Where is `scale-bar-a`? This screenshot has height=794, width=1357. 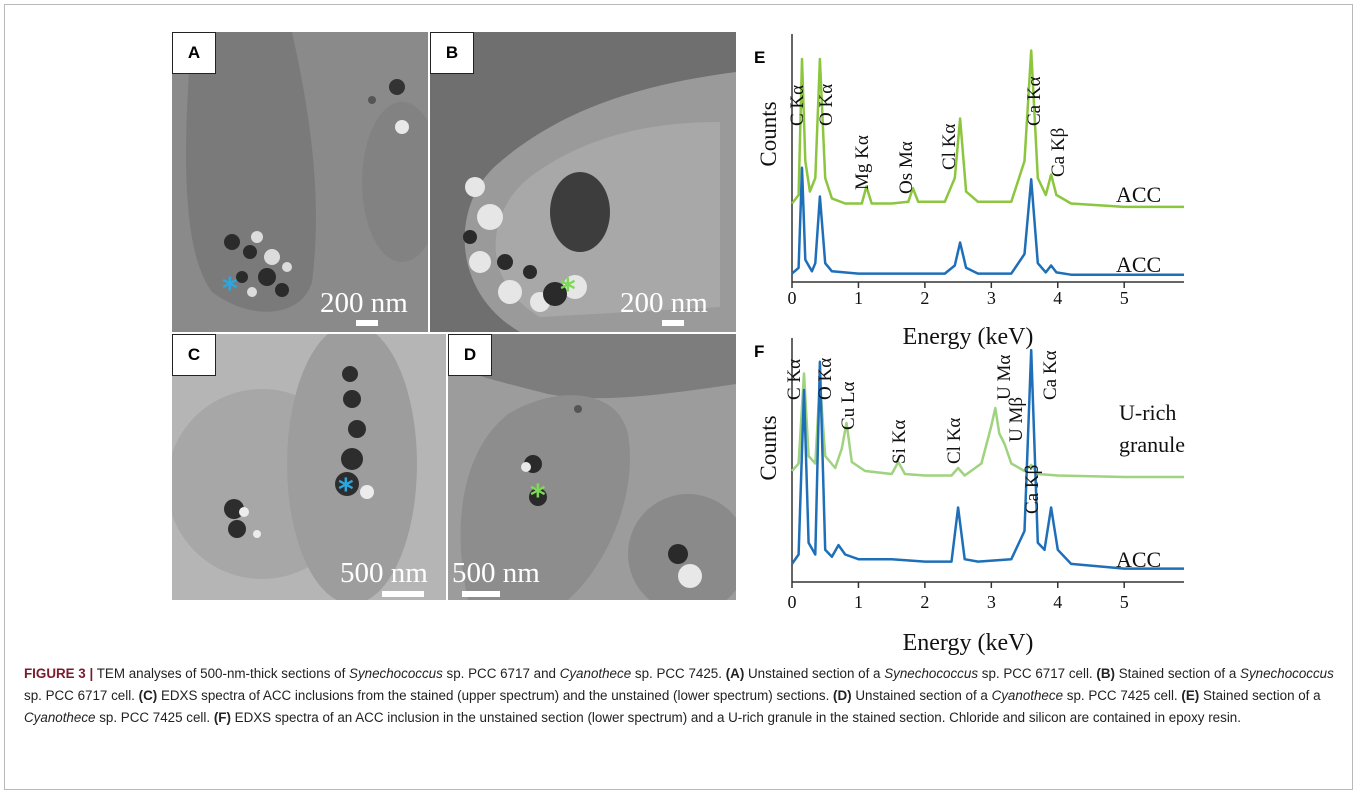
scale-bar-a is located at coordinates (367, 323).